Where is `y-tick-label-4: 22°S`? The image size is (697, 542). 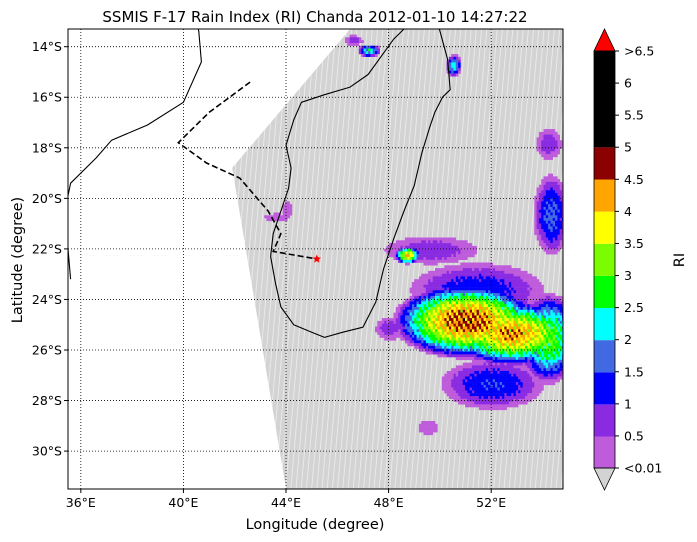
y-tick-label-4: 22°S is located at coordinates (47, 248).